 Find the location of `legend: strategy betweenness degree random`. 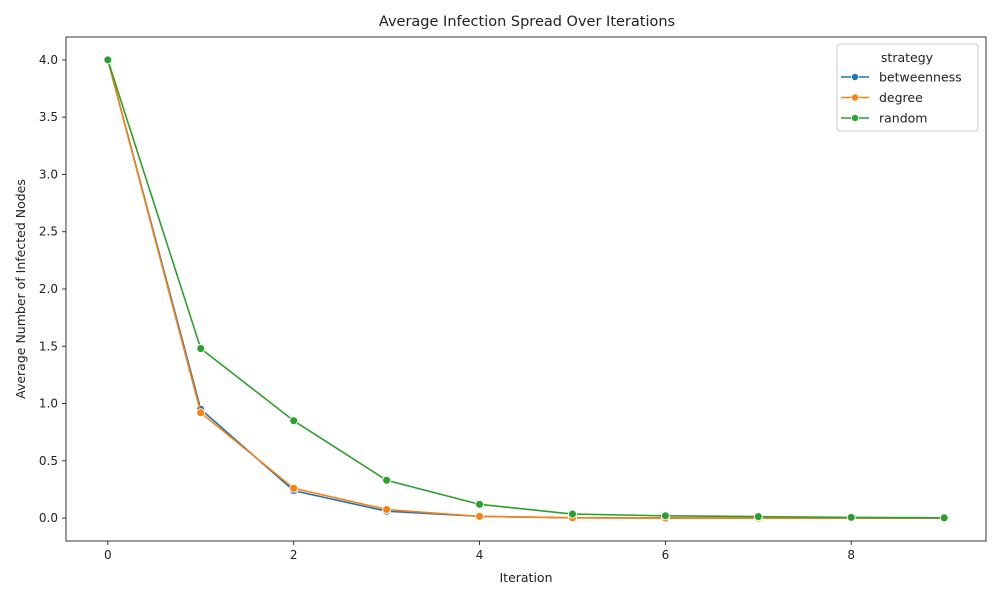

legend: strategy betweenness degree random is located at coordinates (907, 87).